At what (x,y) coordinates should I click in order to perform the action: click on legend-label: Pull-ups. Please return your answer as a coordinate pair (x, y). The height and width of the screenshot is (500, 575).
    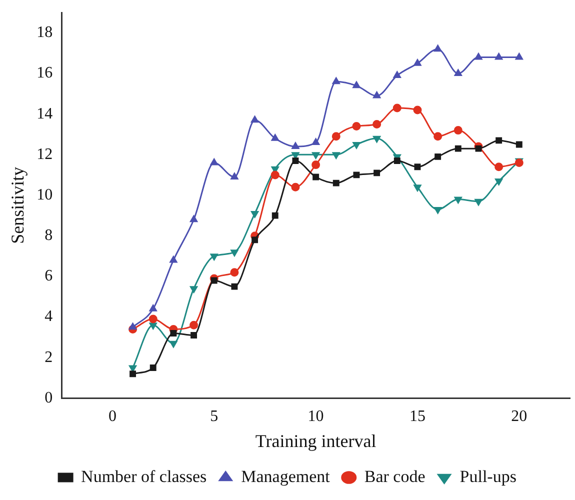
    Looking at the image, I should click on (488, 476).